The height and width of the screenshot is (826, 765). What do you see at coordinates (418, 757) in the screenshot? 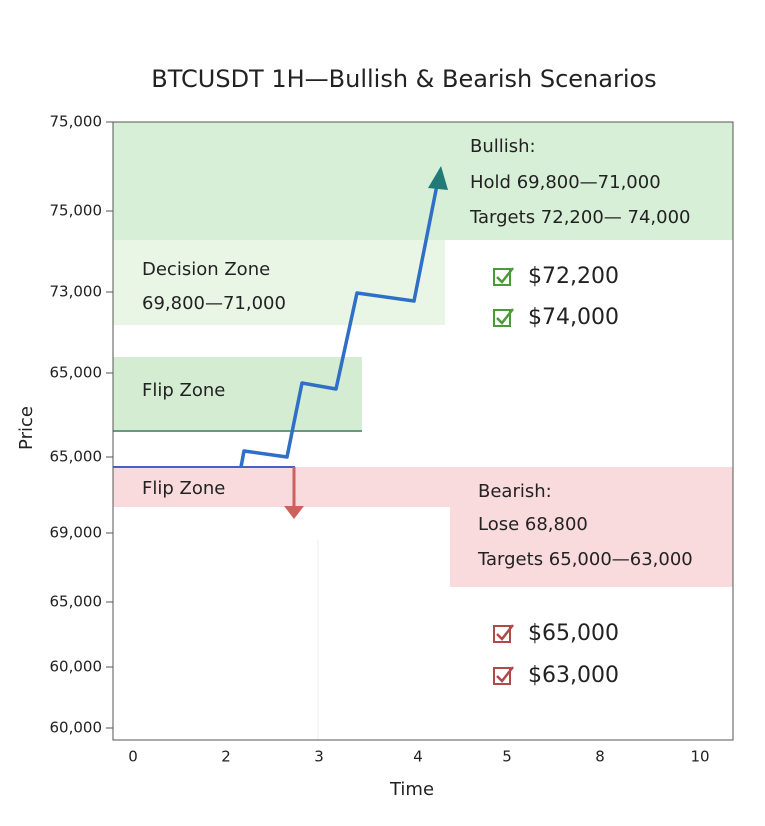
I see `x-tick-label: 4` at bounding box center [418, 757].